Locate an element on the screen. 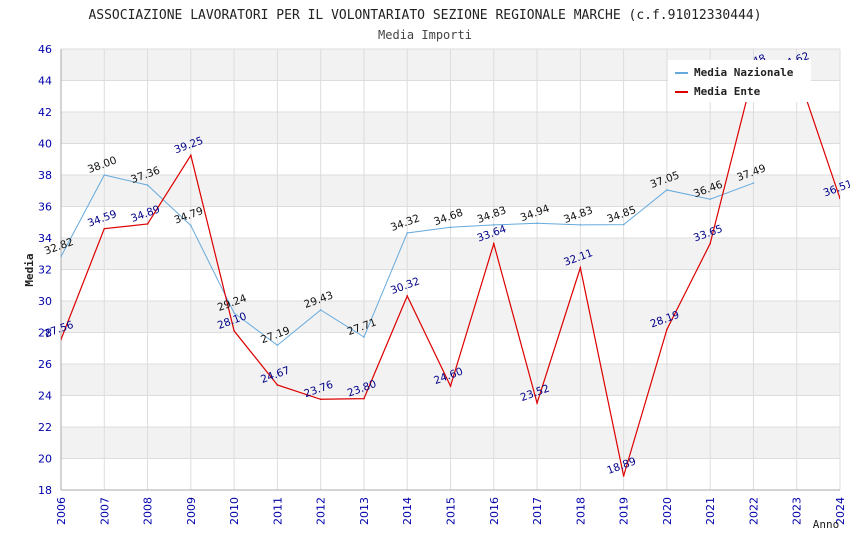  x-tick-label: 2021 is located at coordinates (710, 511).